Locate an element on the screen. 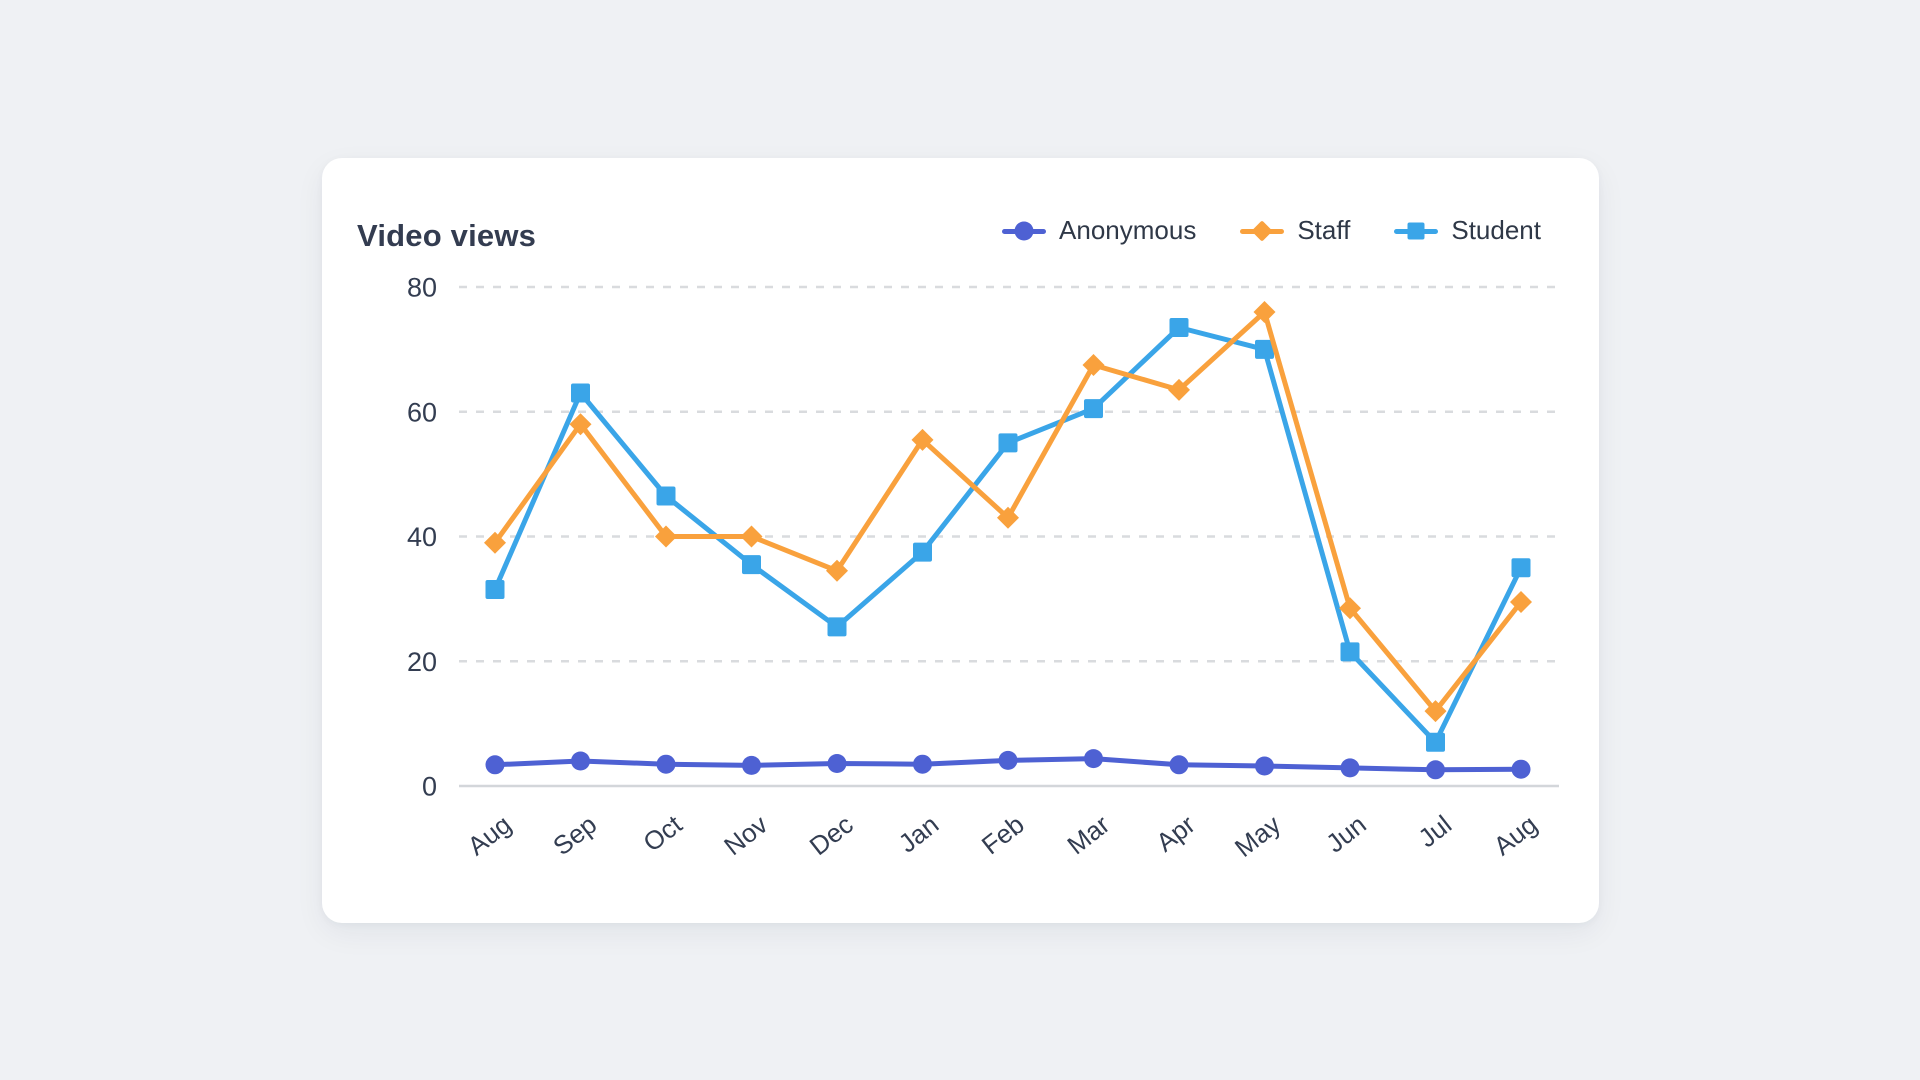 Image resolution: width=1920 pixels, height=1080 pixels. y-tick-label: 20 is located at coordinates (422, 662).